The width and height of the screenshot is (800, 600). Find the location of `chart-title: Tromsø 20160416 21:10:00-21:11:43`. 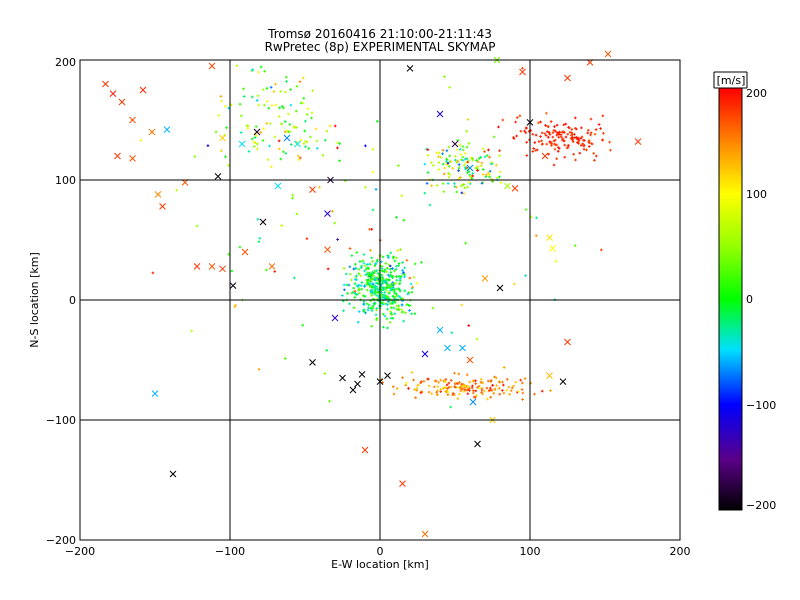

chart-title: Tromsø 20160416 21:10:00-21:11:43 is located at coordinates (379, 34).